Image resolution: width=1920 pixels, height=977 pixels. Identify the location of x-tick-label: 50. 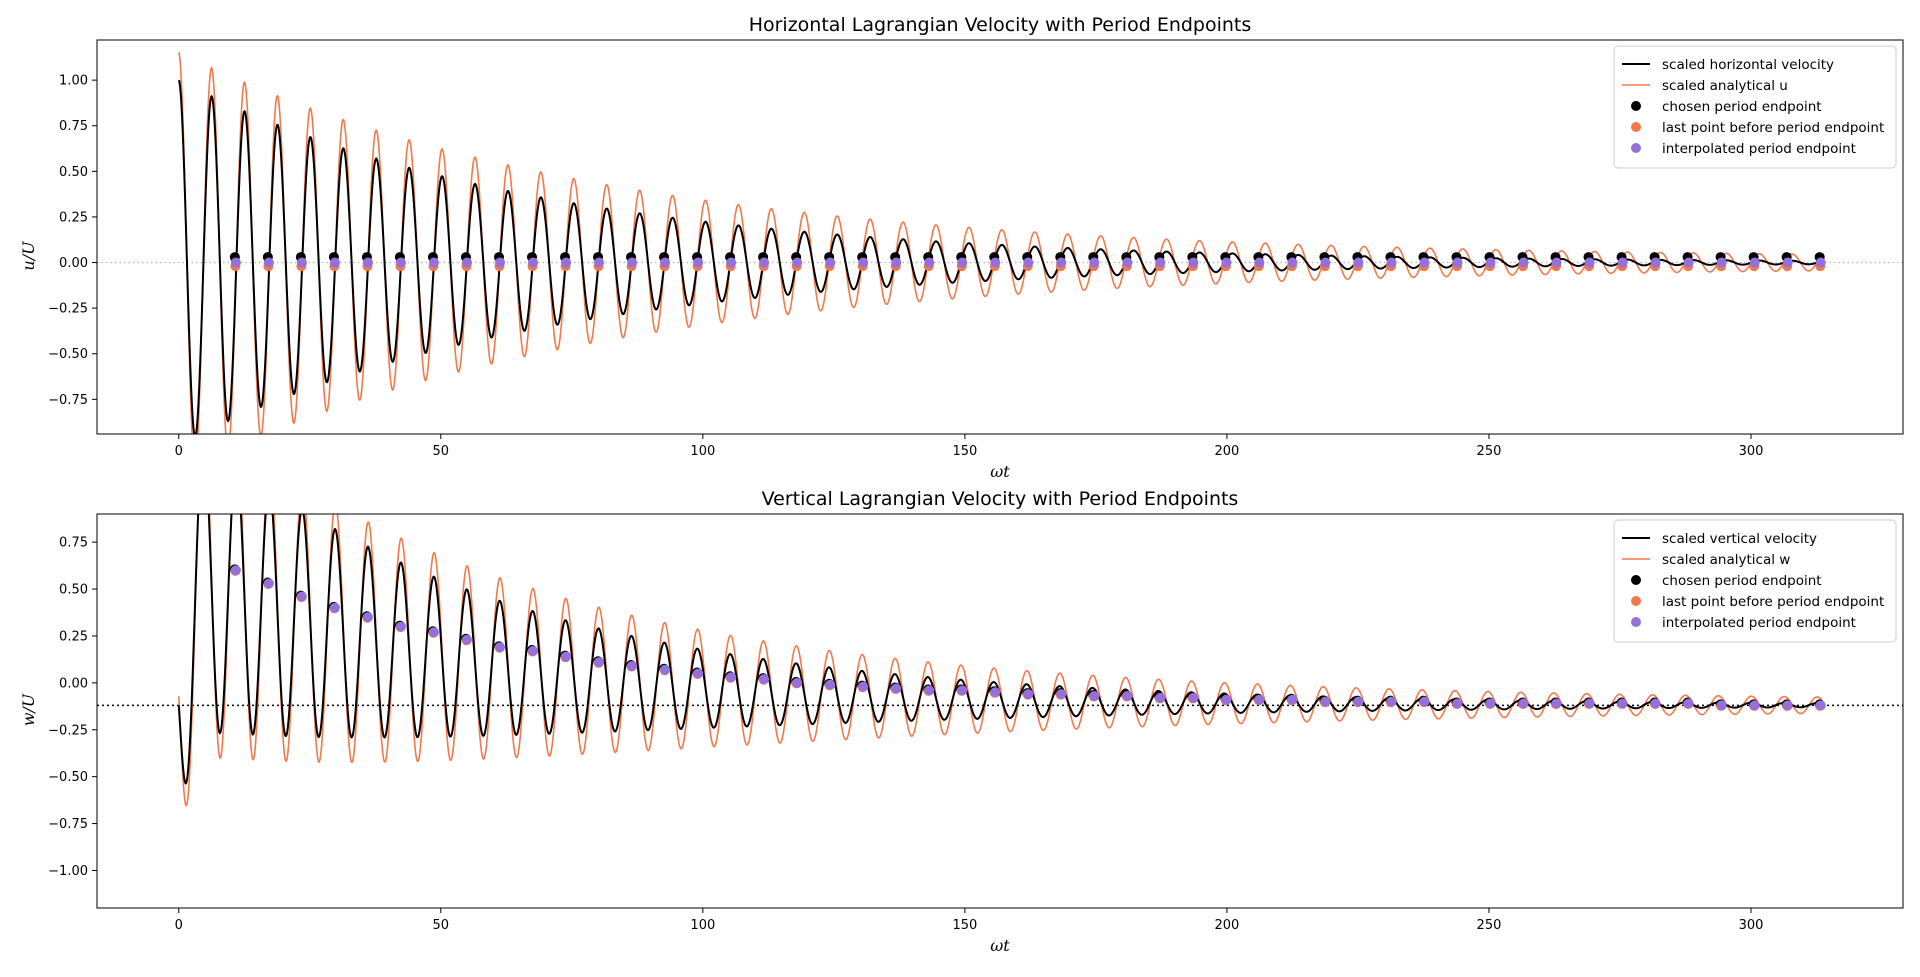
(441, 451).